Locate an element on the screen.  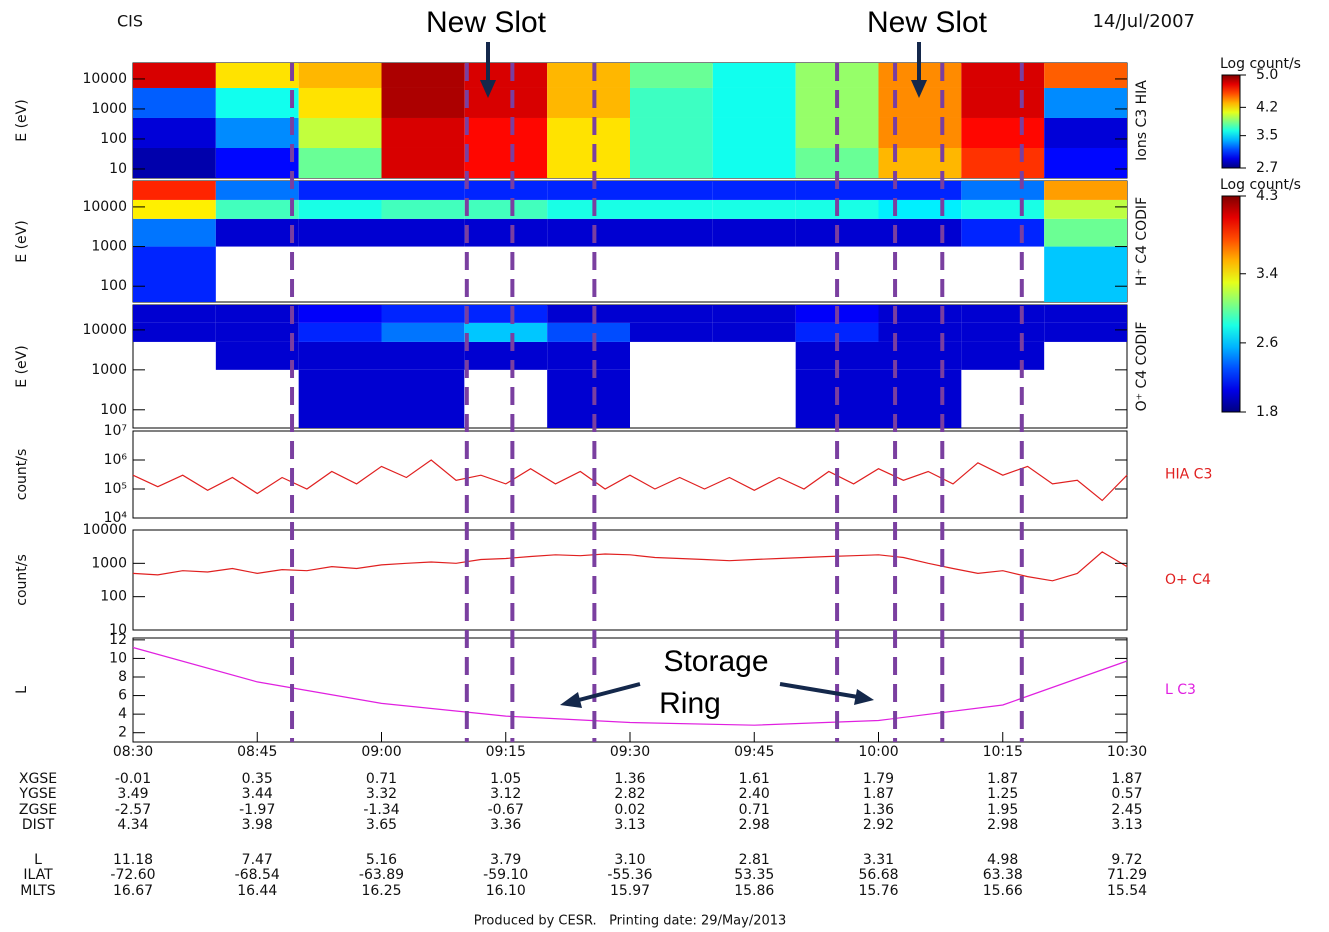
side-label: L C3 is located at coordinates (1180, 690).